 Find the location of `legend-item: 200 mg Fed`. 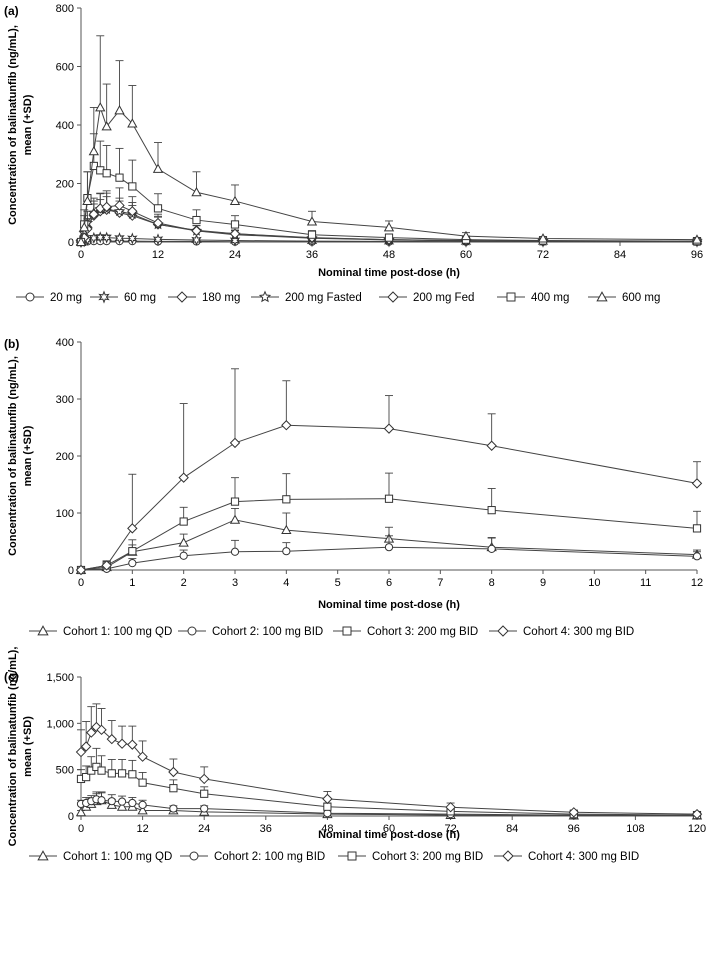

legend-item: 200 mg Fed is located at coordinates (426, 297).